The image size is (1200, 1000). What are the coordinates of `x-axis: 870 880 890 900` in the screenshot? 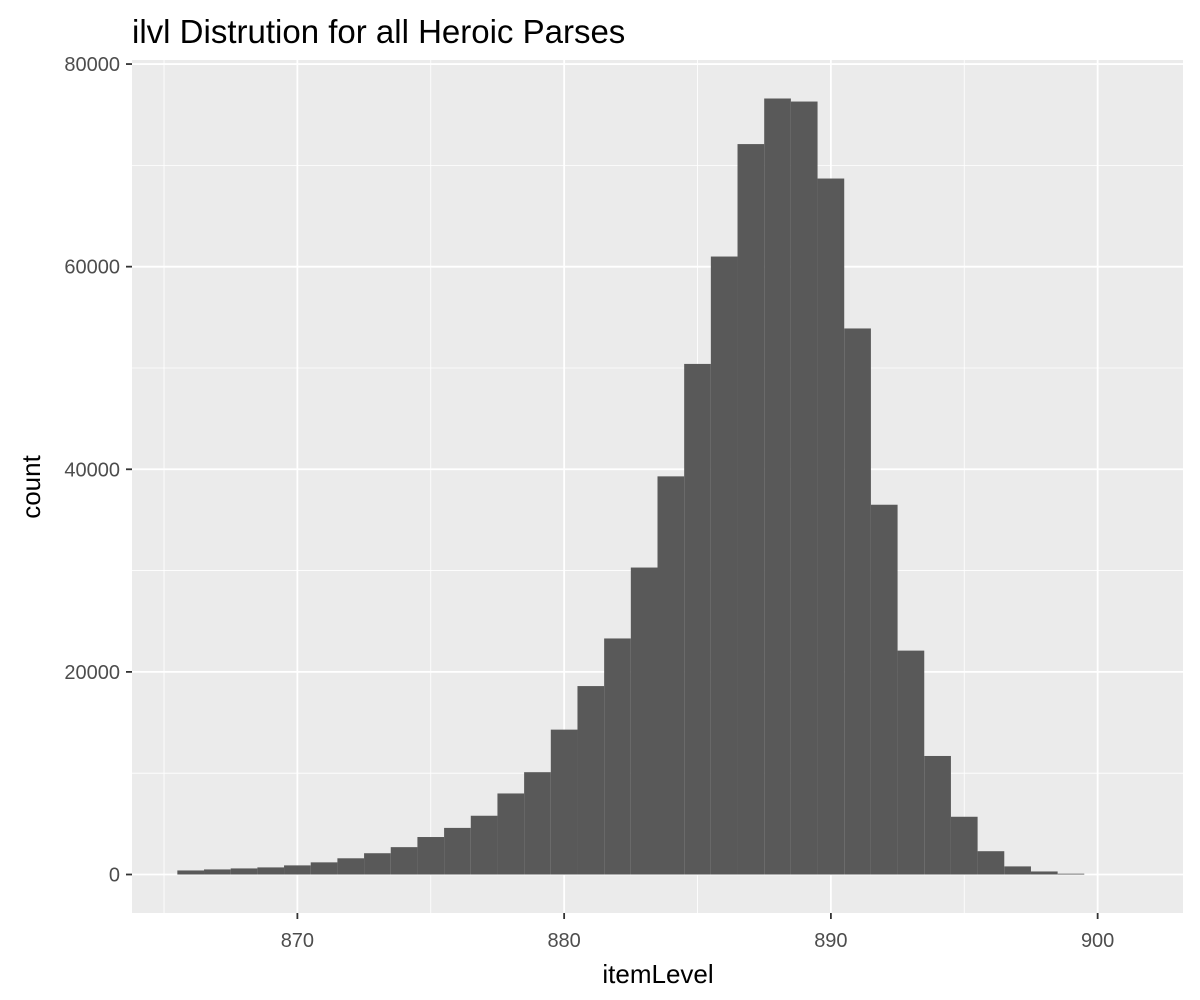 It's located at (697, 932).